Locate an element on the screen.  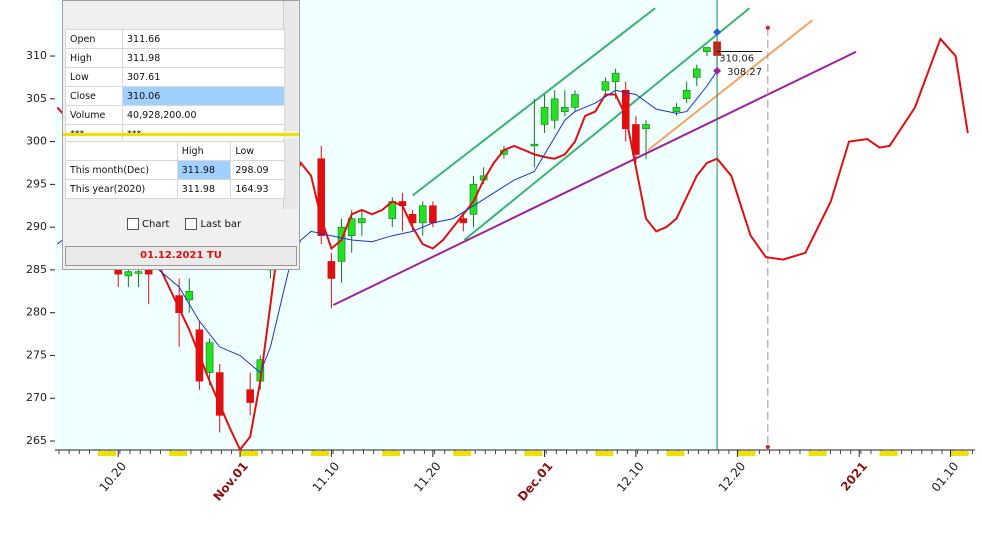
ohlc-cell: 311.98 is located at coordinates (203, 58).